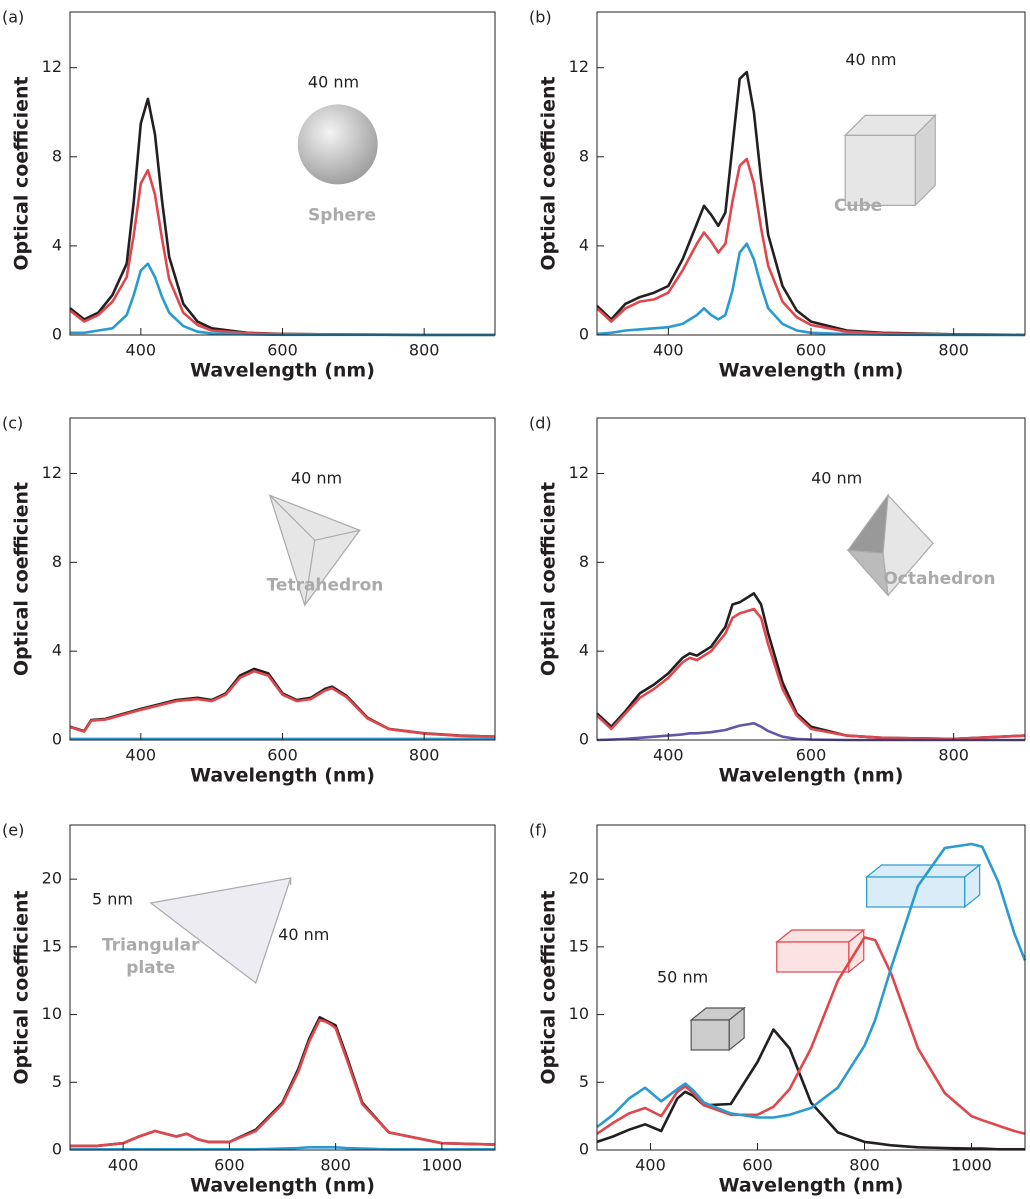 The height and width of the screenshot is (1199, 1030). What do you see at coordinates (540, 17) in the screenshot?
I see `panel-label: (b)` at bounding box center [540, 17].